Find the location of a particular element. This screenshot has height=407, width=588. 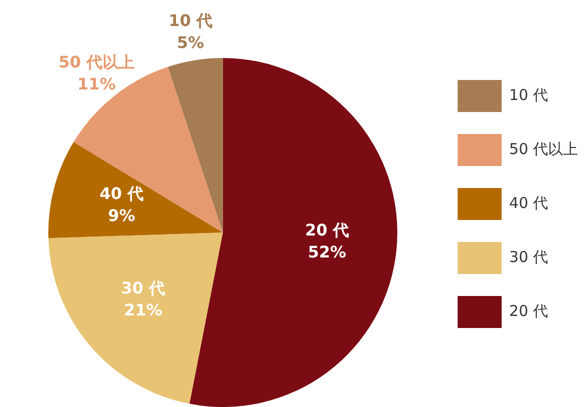

legend-label: 40 代 is located at coordinates (528, 203).